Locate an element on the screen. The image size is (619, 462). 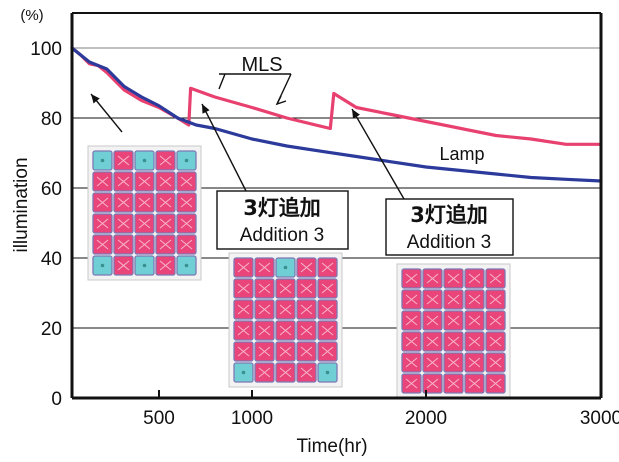
annotation-addition-2-line1: 3灯追加 is located at coordinates (449, 215).